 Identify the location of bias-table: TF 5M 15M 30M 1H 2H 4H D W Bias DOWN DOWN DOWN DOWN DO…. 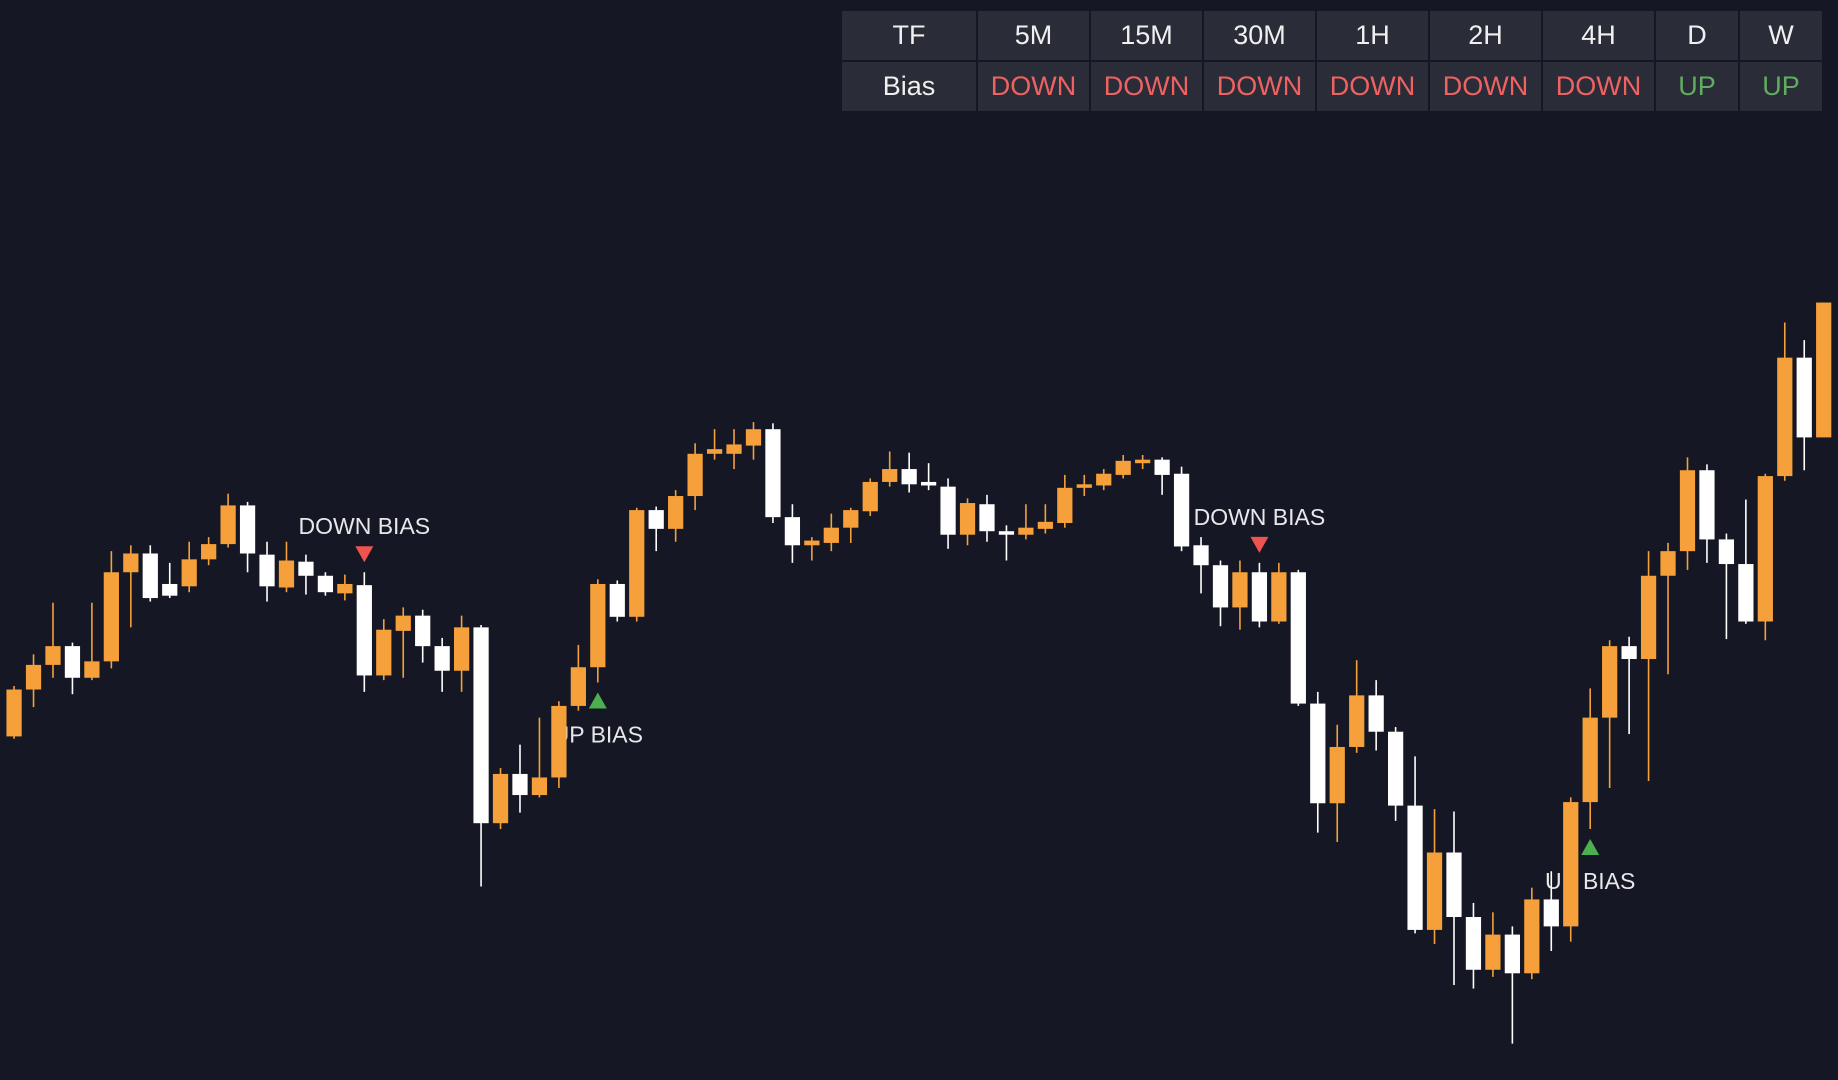
(1332, 61).